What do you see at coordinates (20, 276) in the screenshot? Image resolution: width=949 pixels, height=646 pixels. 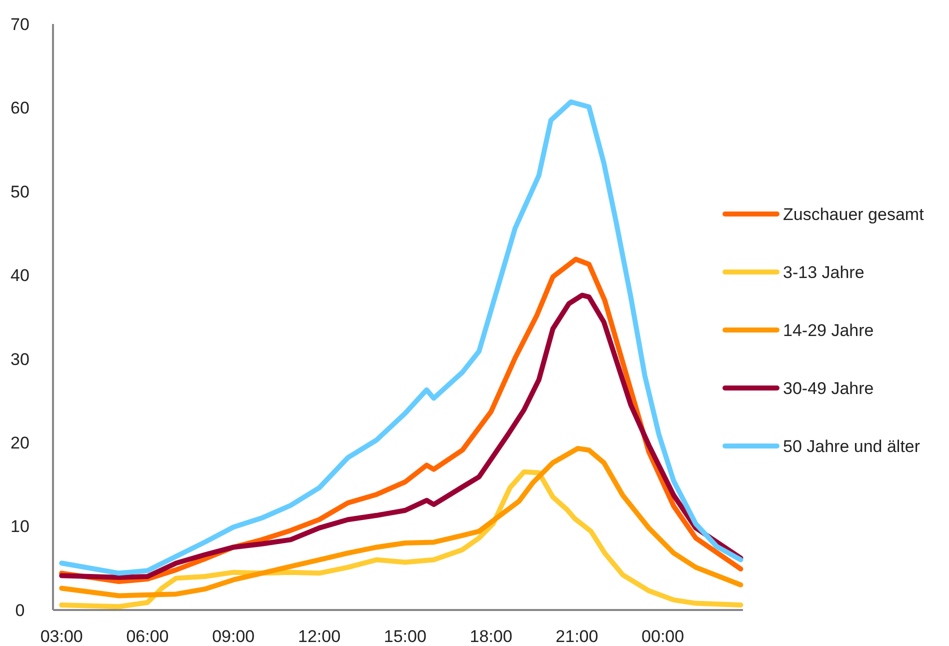 I see `y-tick-label: 40` at bounding box center [20, 276].